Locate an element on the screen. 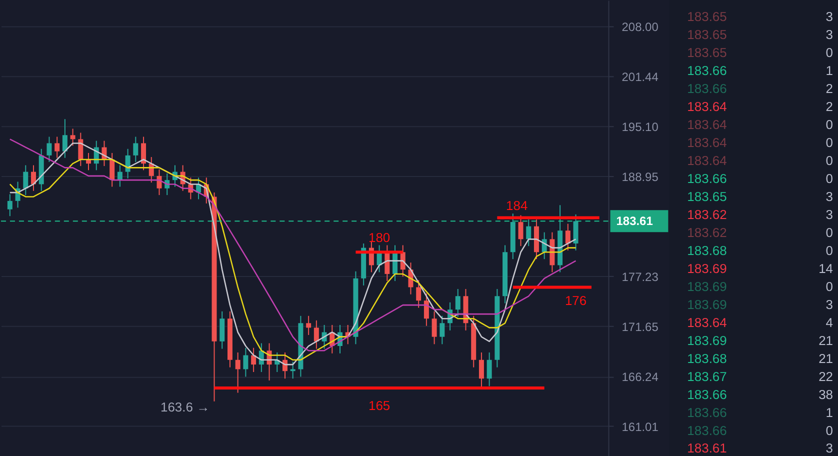 This screenshot has height=456, width=838. category-label: 183.67 is located at coordinates (707, 376).